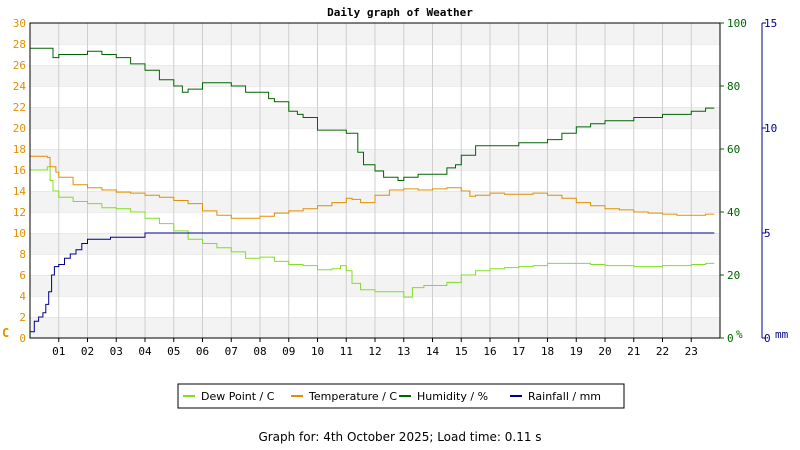 Image resolution: width=800 pixels, height=450 pixels. What do you see at coordinates (489, 351) in the screenshot?
I see `x-tick-label: 16` at bounding box center [489, 351].